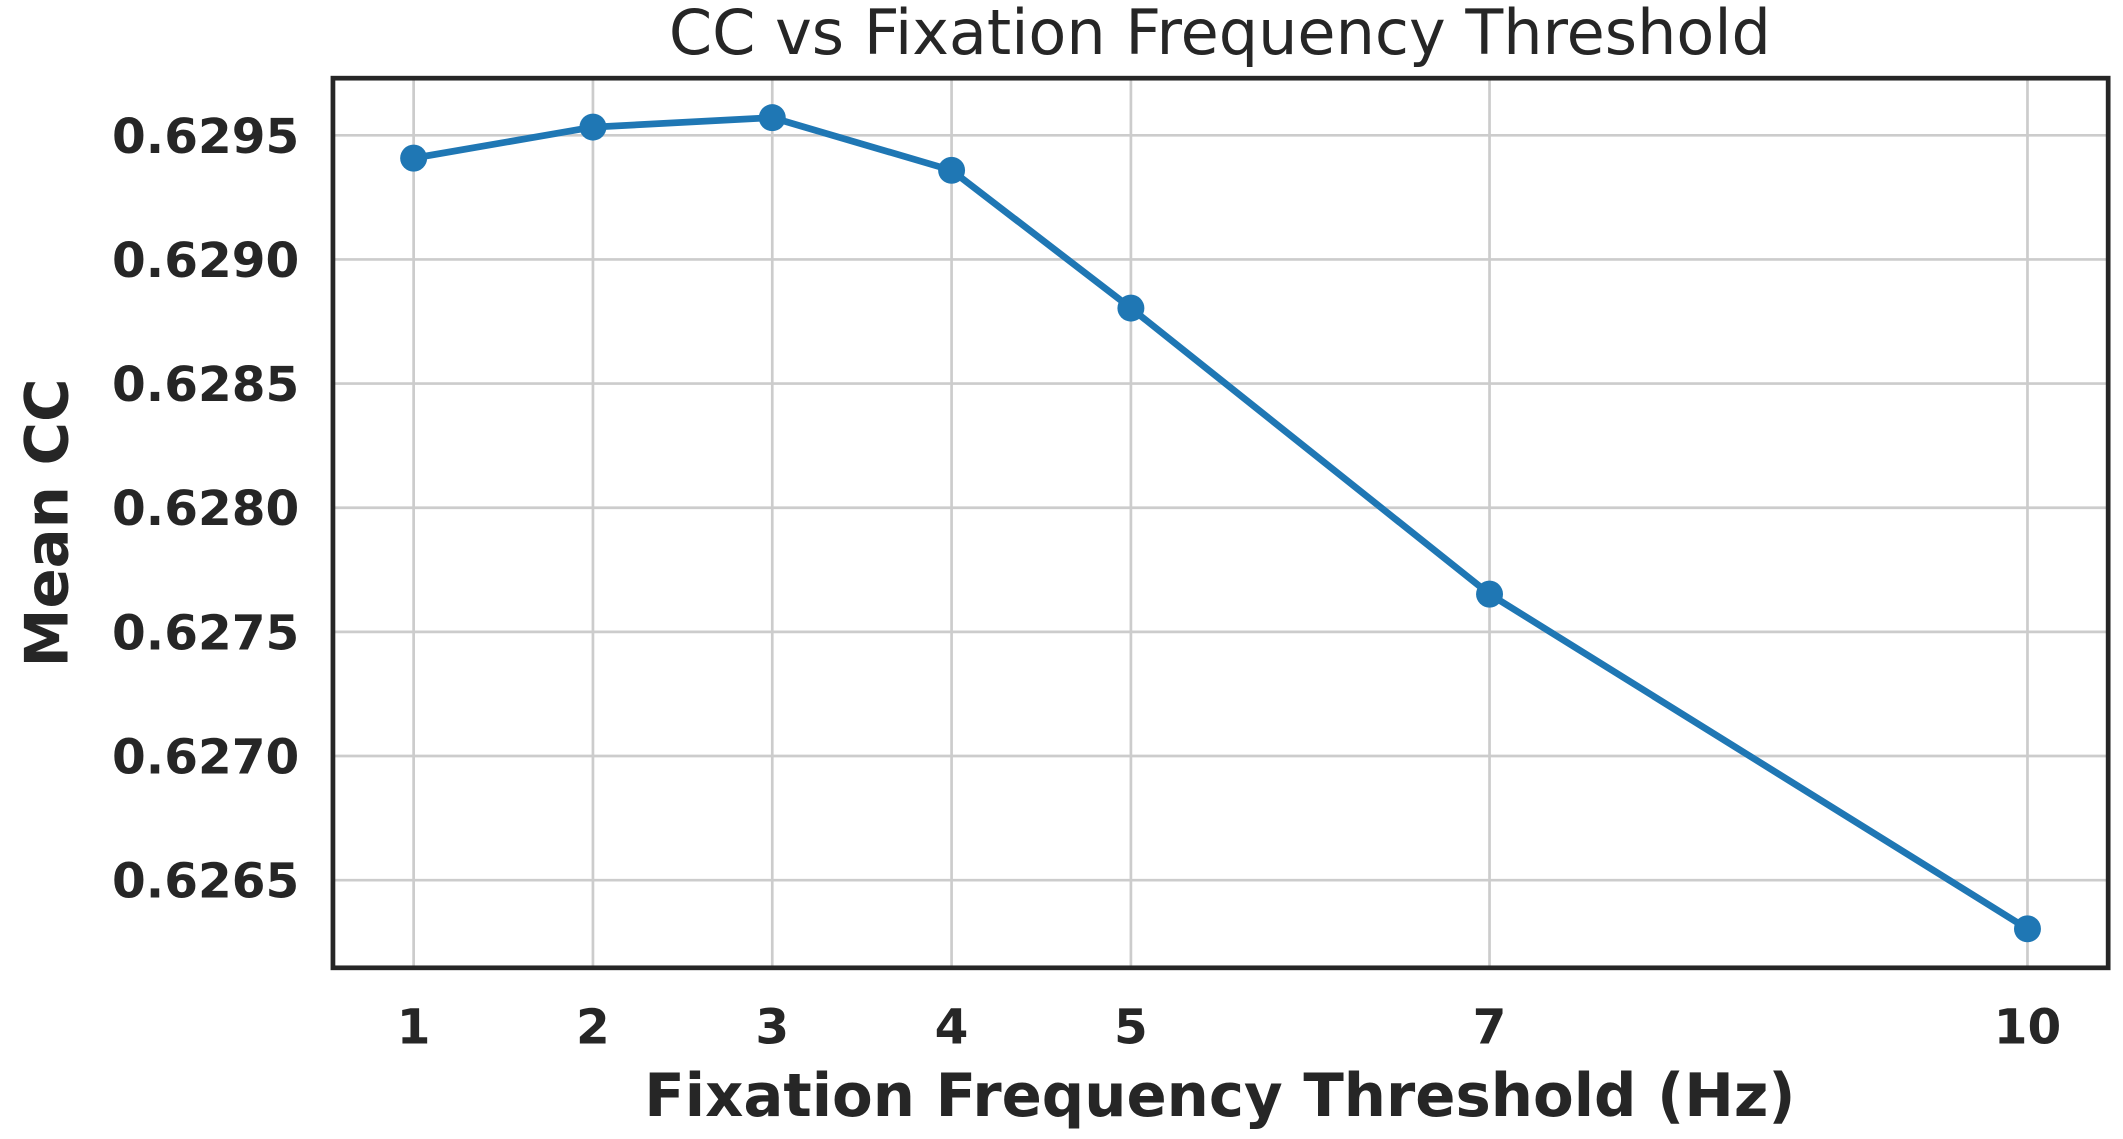 The height and width of the screenshot is (1139, 2123). I want to click on y-tick-label: 0.6270, so click(205, 758).